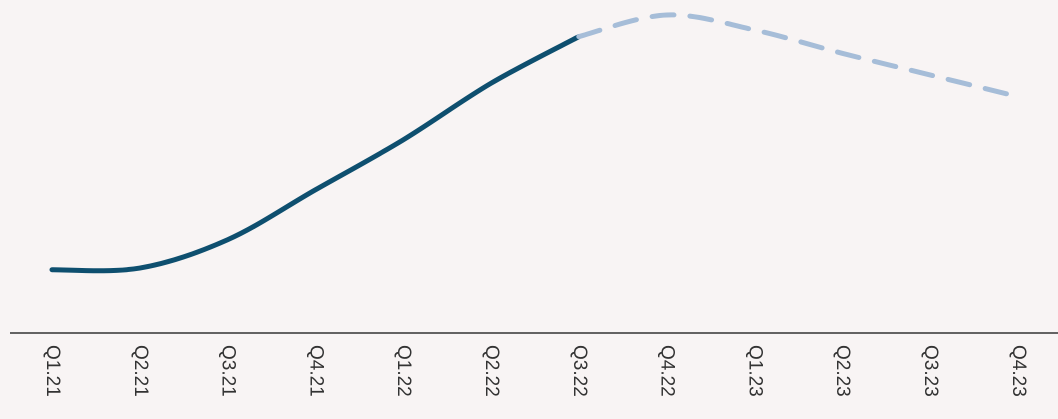 The width and height of the screenshot is (1058, 419). What do you see at coordinates (579, 371) in the screenshot?
I see `x-tick-label: Q3.22` at bounding box center [579, 371].